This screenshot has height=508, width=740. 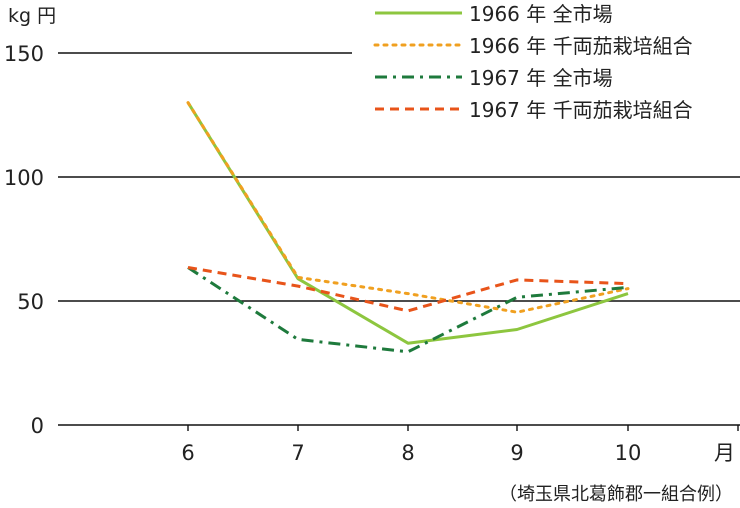 I want to click on x-tick-label: 8, so click(x=407, y=453).